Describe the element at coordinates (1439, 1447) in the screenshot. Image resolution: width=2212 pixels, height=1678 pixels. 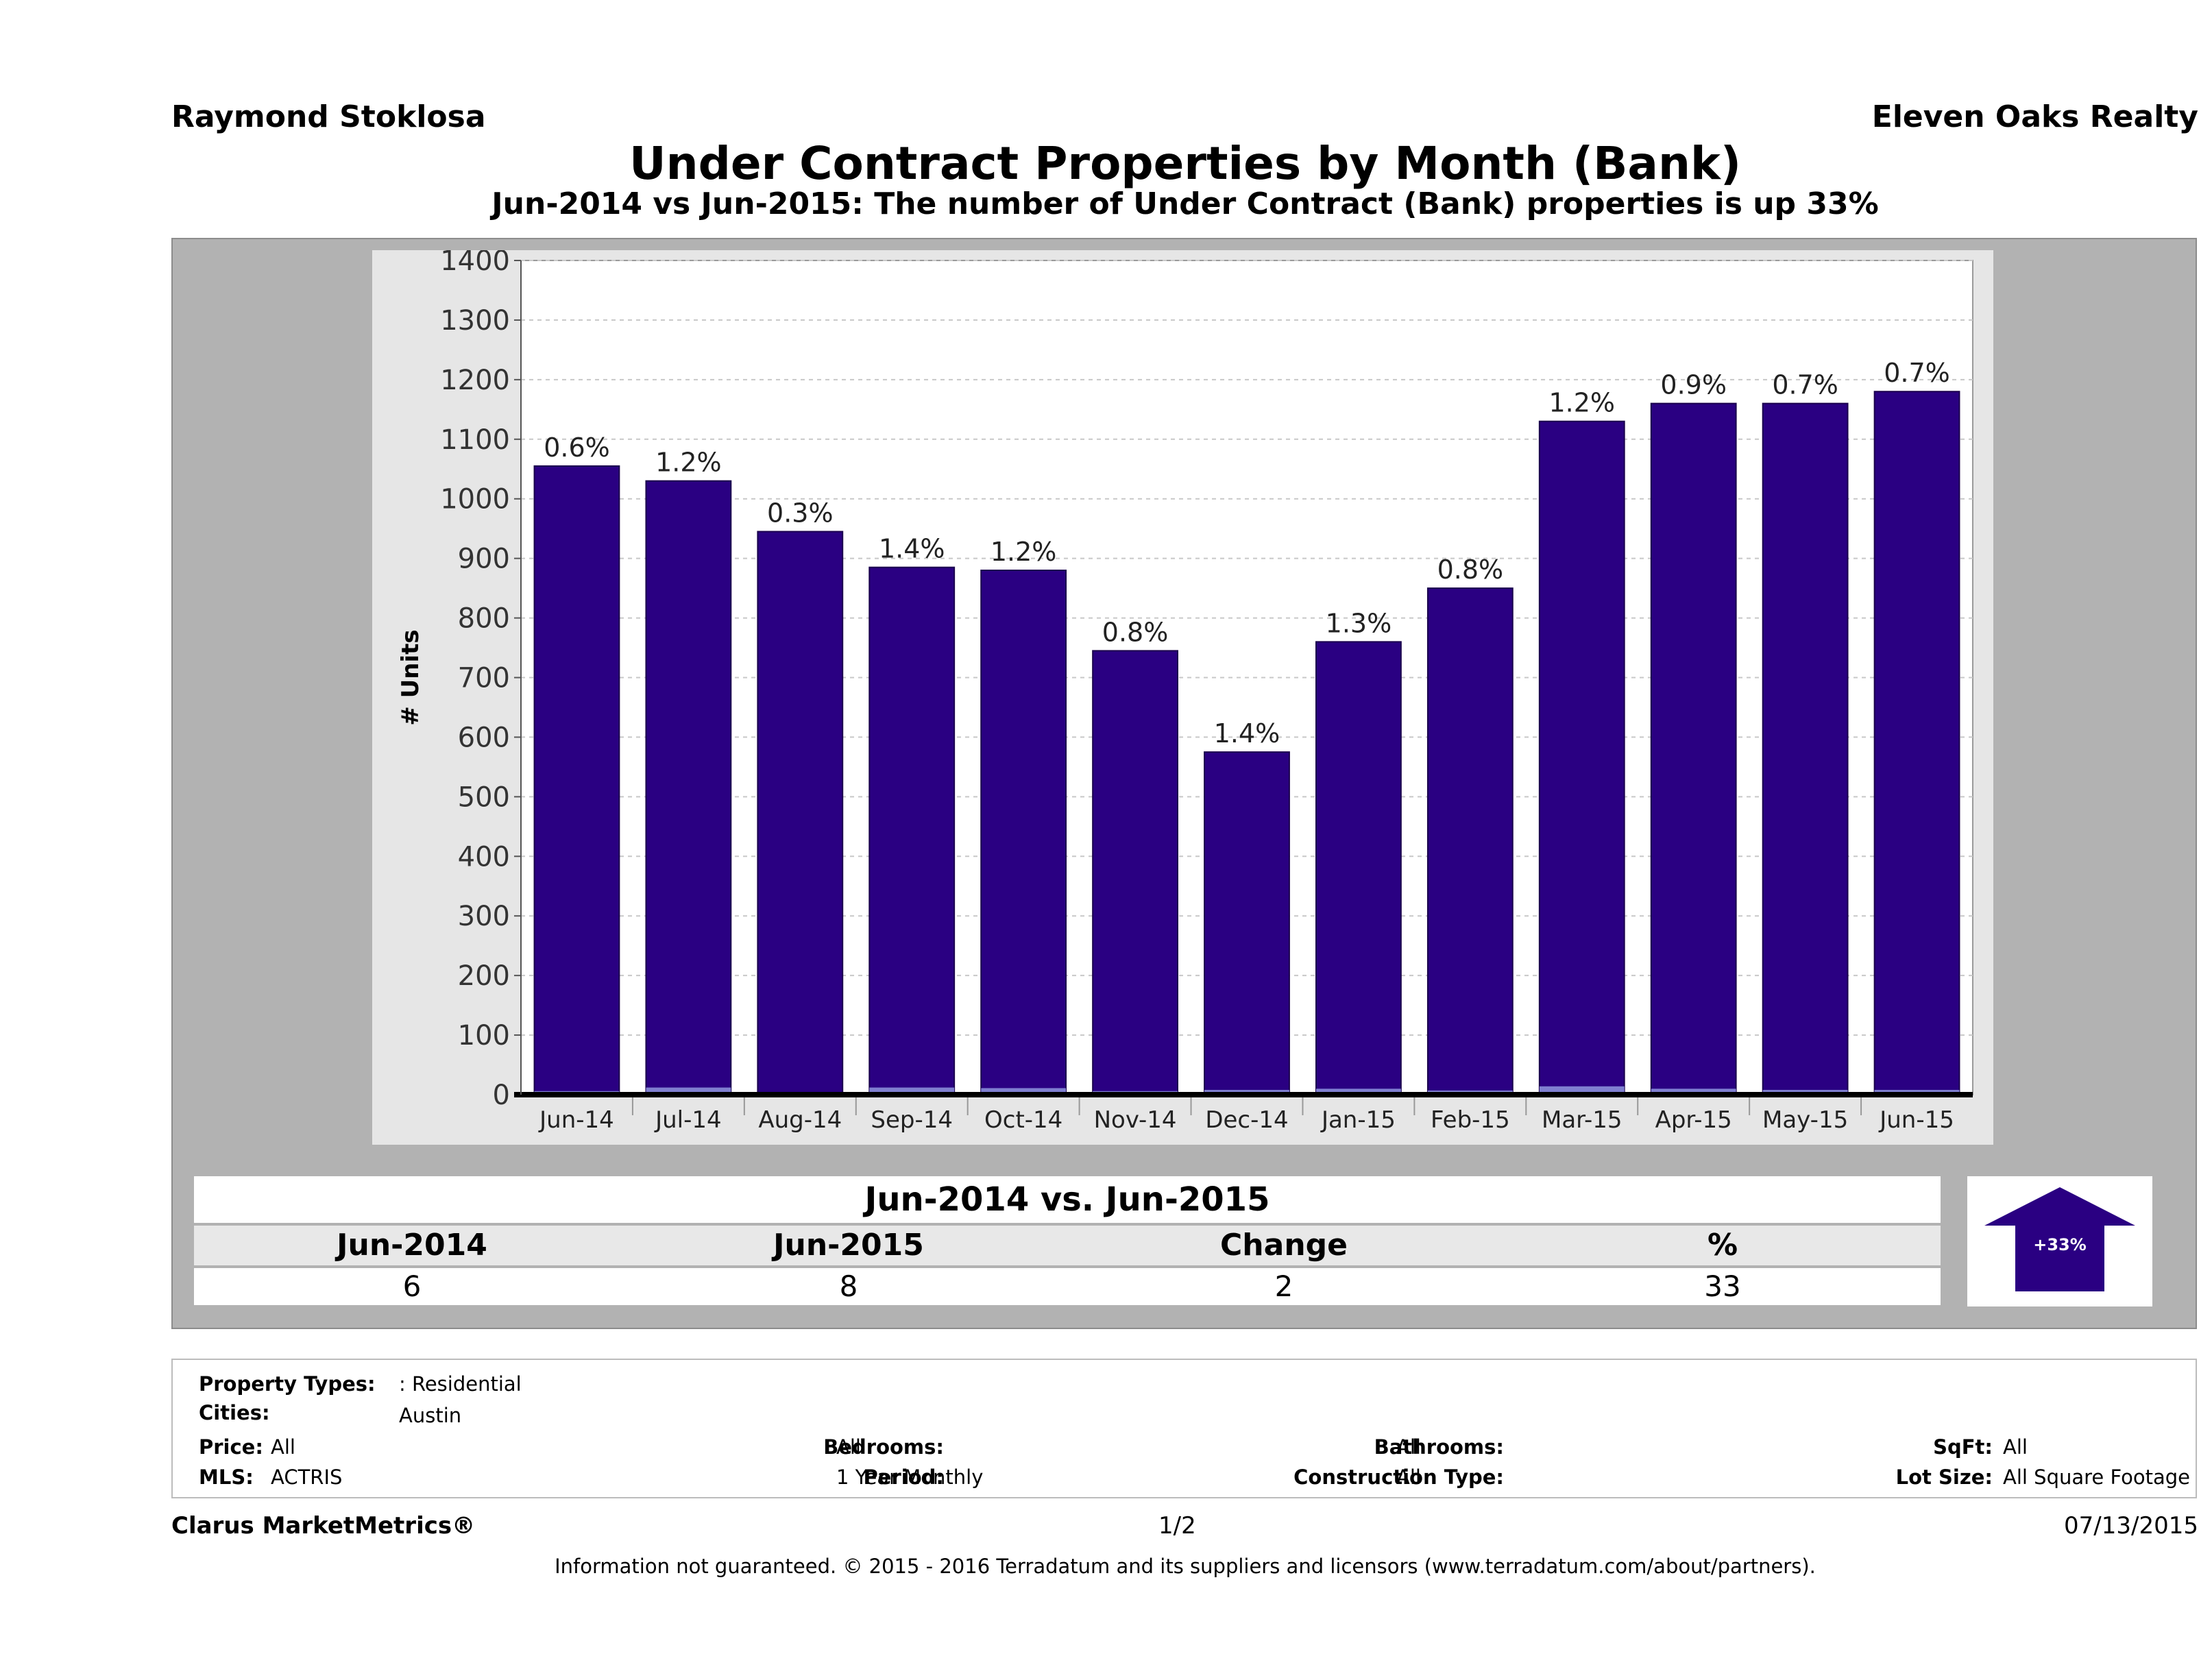
I see `bathrooms-label: Bathrooms:` at that location.